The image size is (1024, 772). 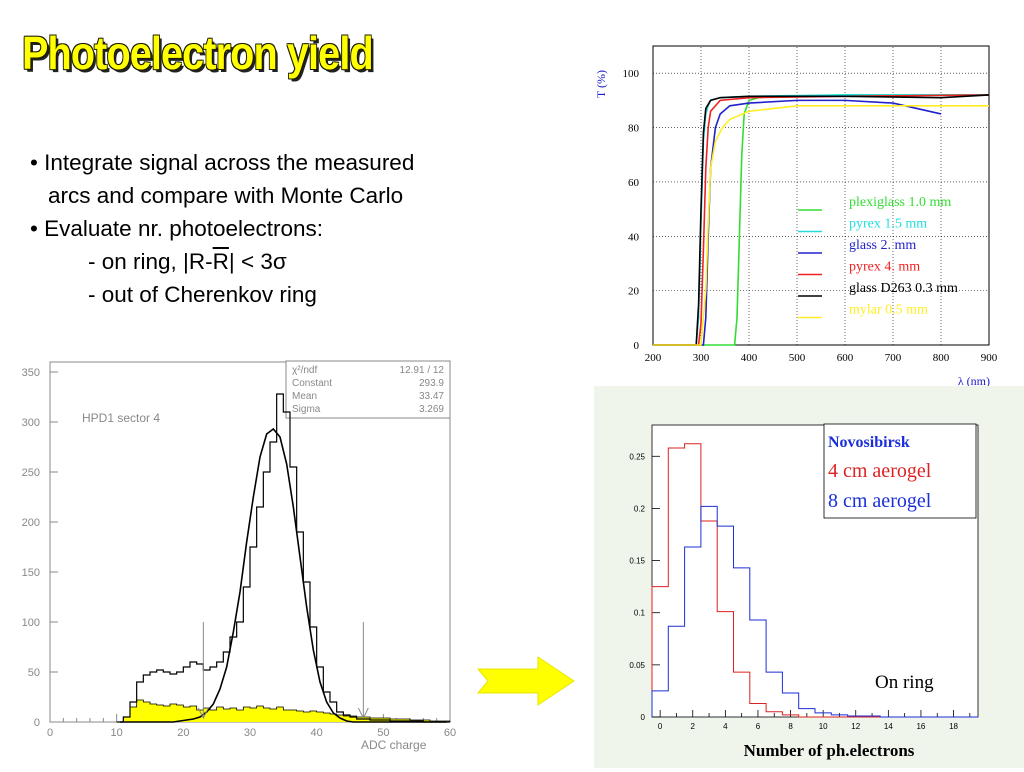 I want to click on legend-box, so click(x=900, y=471).